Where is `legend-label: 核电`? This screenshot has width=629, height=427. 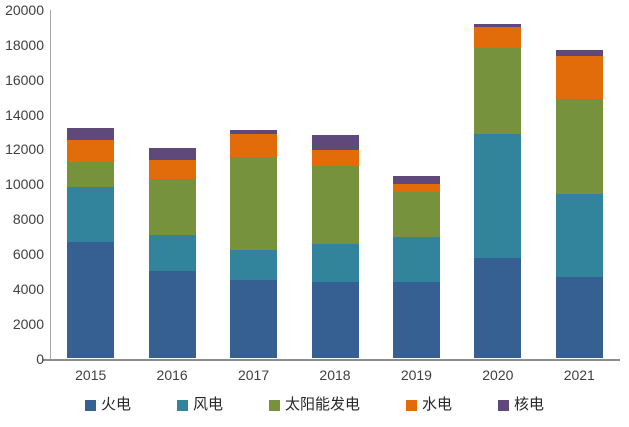
legend-label: 核电 is located at coordinates (529, 404).